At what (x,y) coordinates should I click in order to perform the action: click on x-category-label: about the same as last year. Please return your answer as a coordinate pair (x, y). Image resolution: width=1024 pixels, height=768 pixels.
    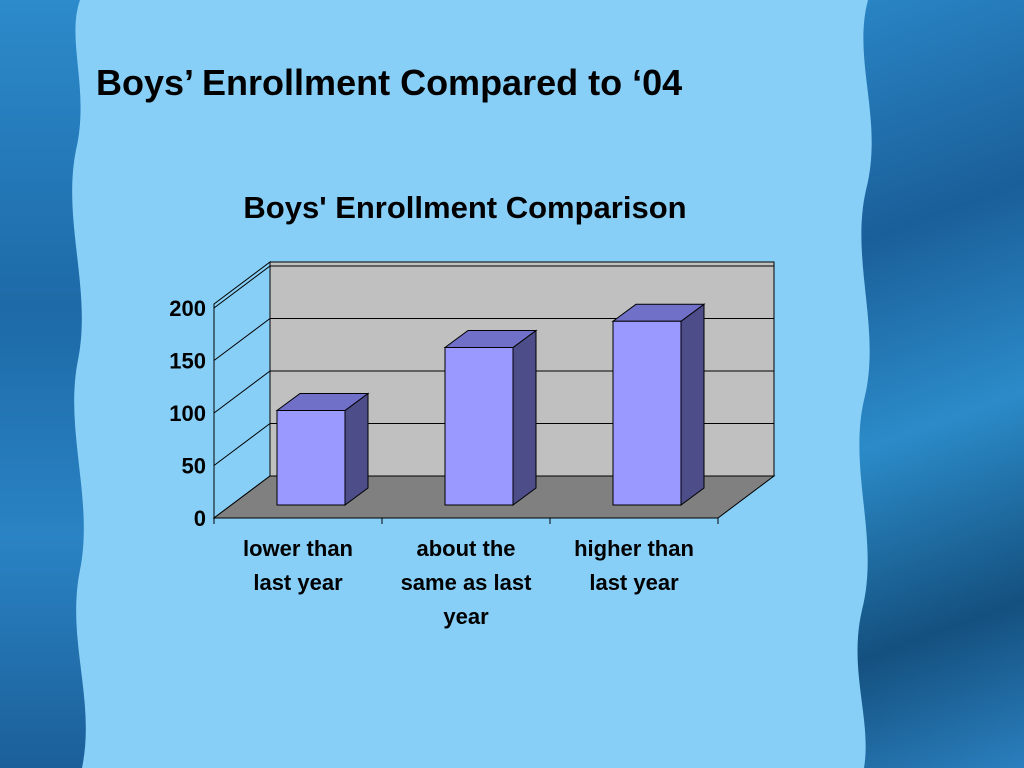
    Looking at the image, I should click on (467, 582).